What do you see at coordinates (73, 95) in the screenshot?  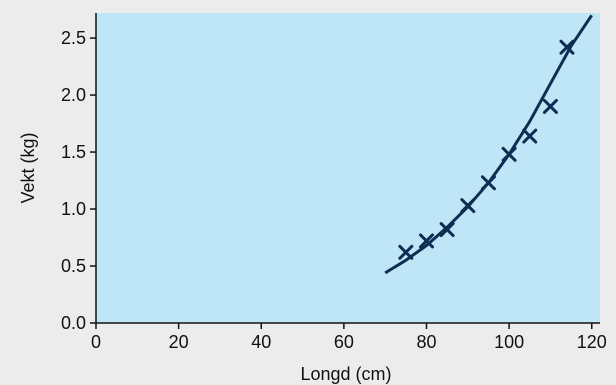 I see `y-tick-label: 2.0` at bounding box center [73, 95].